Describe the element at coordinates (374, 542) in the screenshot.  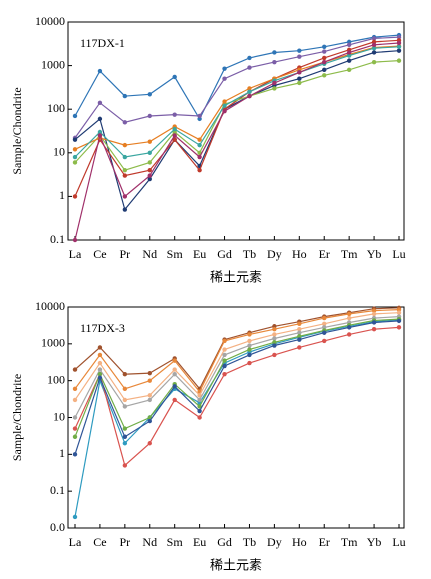
I see `x-tick-label: Yb` at that location.